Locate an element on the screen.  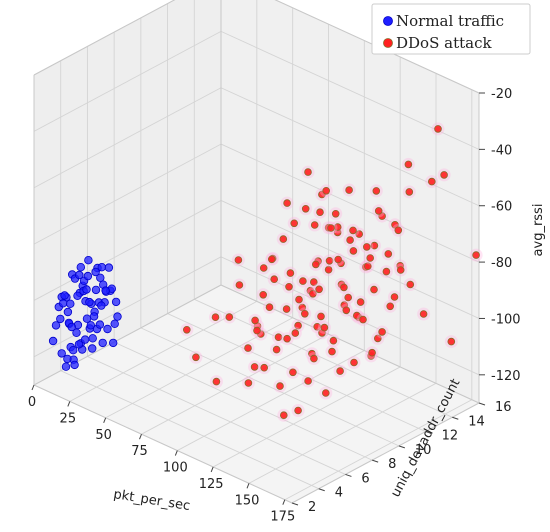
x-tick-label: 75 is located at coordinates (139, 451).